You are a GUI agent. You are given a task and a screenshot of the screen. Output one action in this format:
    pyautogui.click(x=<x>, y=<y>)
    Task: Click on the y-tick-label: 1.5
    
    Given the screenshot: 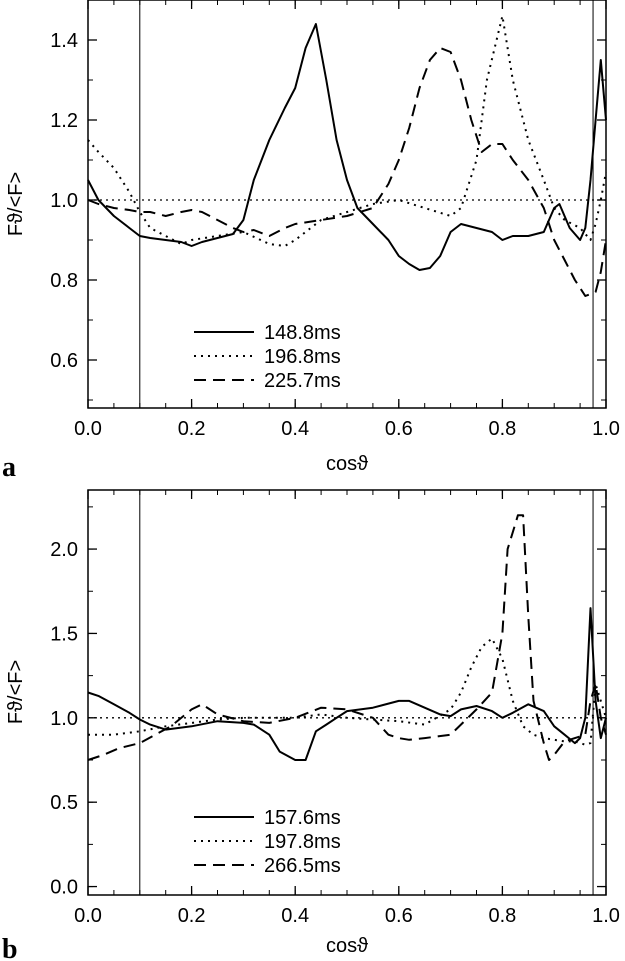 What is the action you would take?
    pyautogui.click(x=64, y=634)
    